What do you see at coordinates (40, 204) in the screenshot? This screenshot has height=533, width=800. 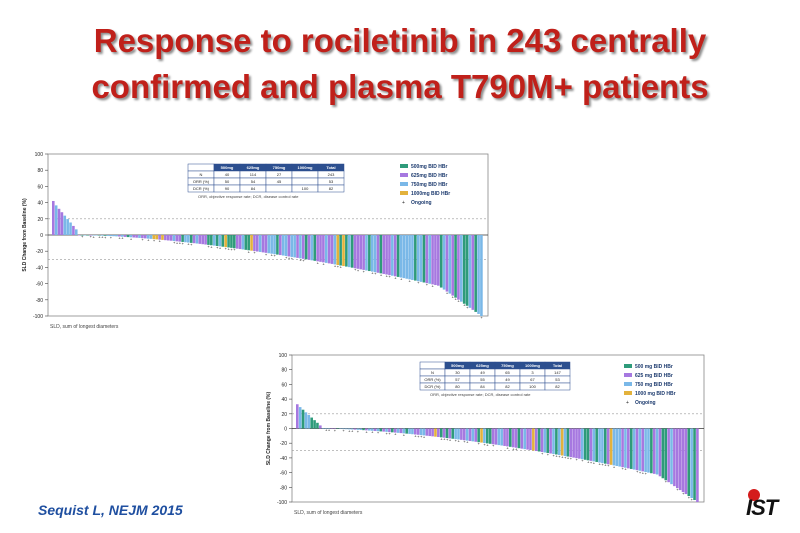 I see `y-tick-label: 40` at bounding box center [40, 204].